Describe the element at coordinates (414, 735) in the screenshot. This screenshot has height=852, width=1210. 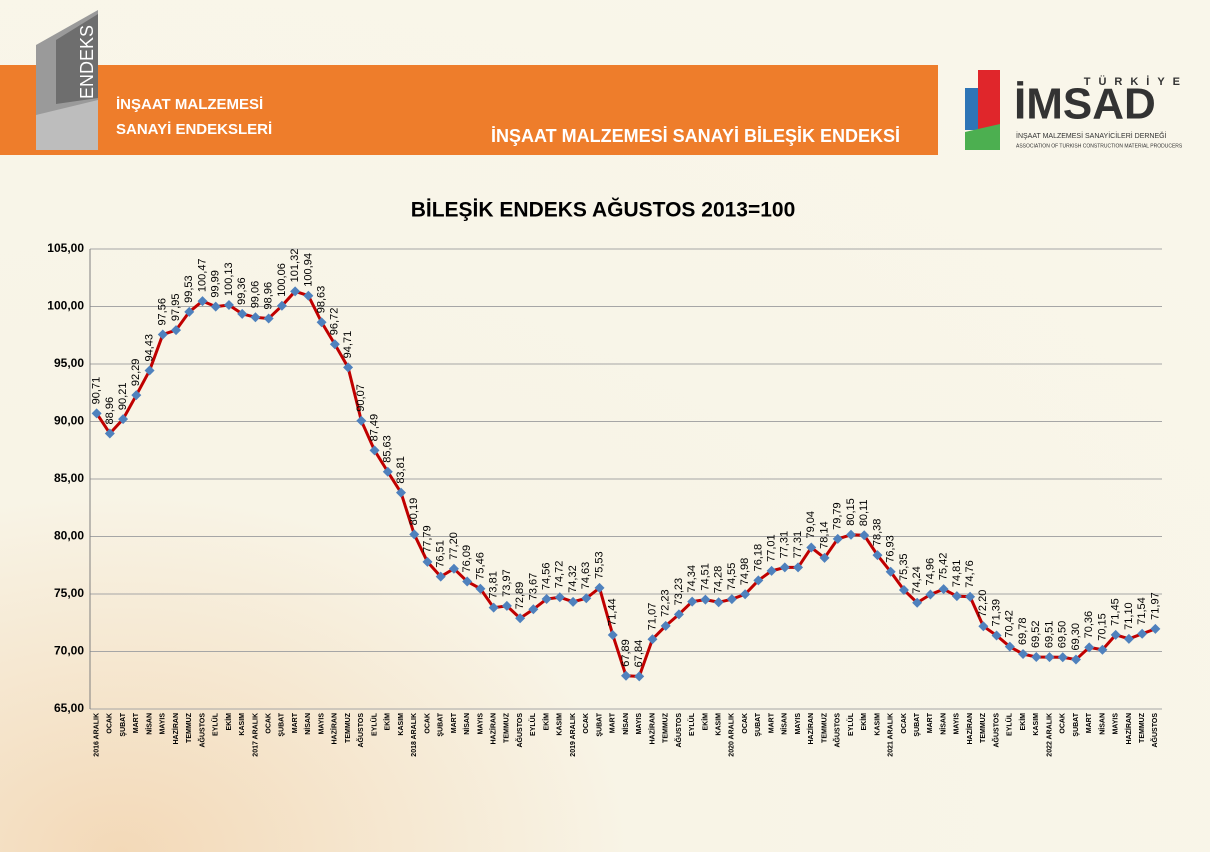
I see `x-tick-label: 2018 ARALIK` at that location.